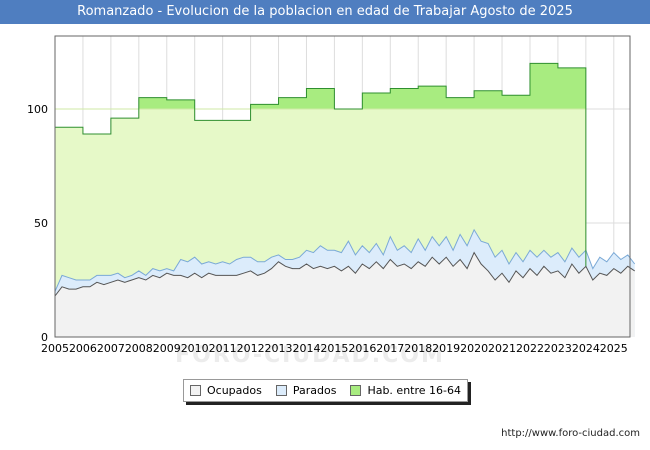 This screenshot has height=450, width=650. What do you see at coordinates (614, 348) in the screenshot?
I see `x-tick-label: 2025` at bounding box center [614, 348].